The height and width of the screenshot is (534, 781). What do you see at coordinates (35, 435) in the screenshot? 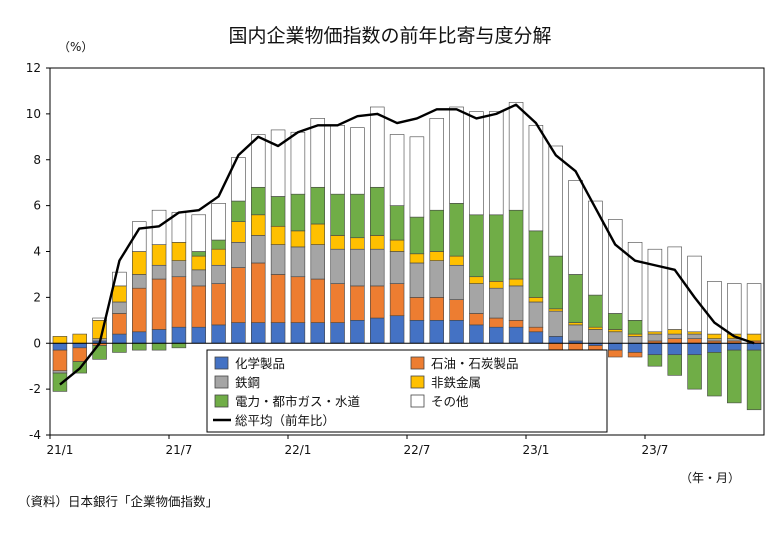
I see `y-tick-label: -4` at bounding box center [35, 435].